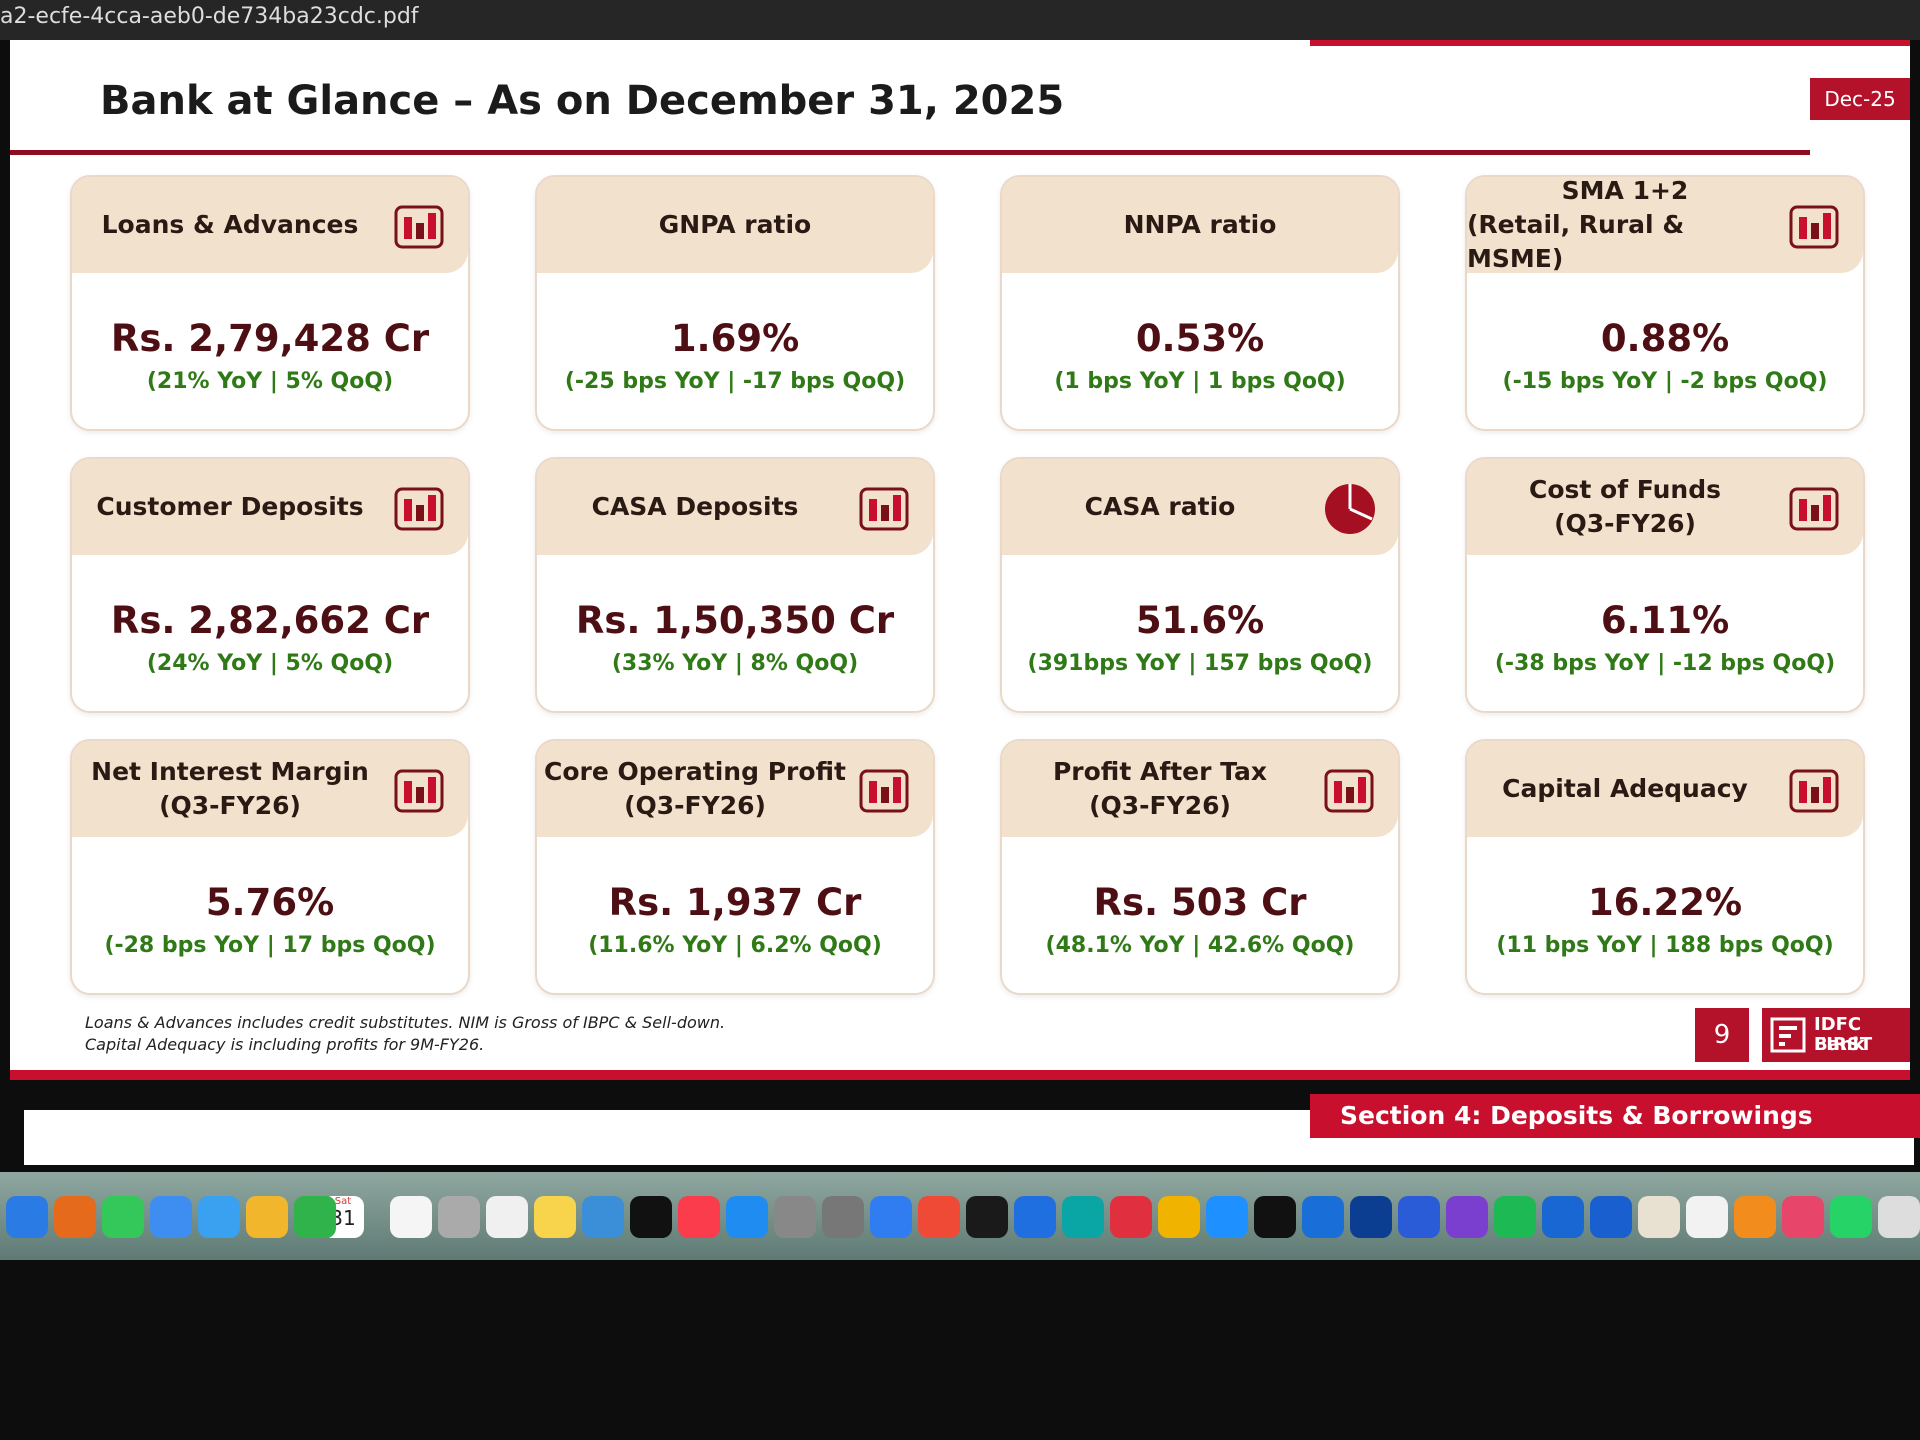 The width and height of the screenshot is (1920, 1440). What do you see at coordinates (582, 101) in the screenshot?
I see `slide-title: Bank at Glance – As on December 31, 2025` at bounding box center [582, 101].